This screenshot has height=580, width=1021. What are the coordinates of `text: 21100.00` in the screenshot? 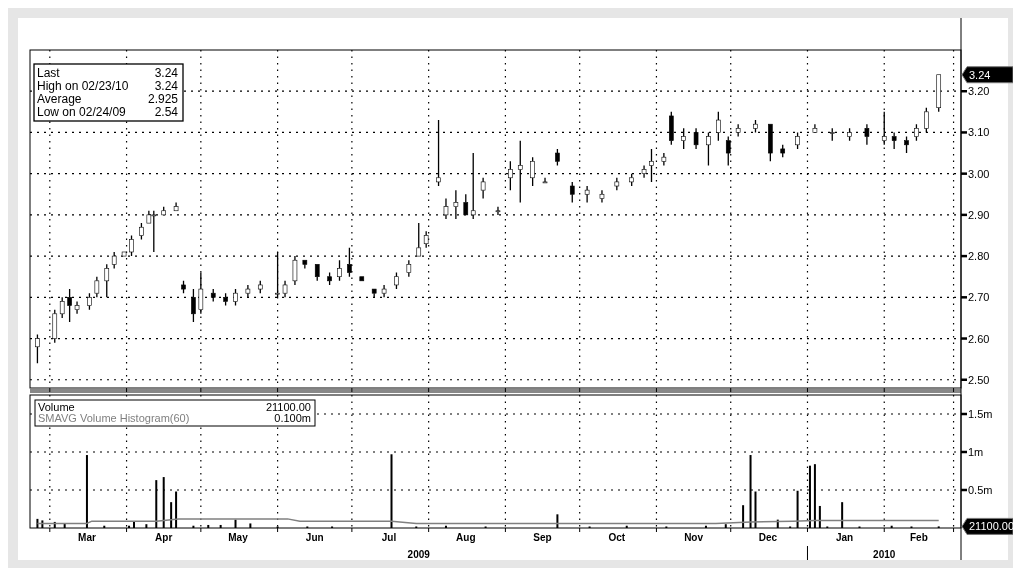 It's located at (992, 526).